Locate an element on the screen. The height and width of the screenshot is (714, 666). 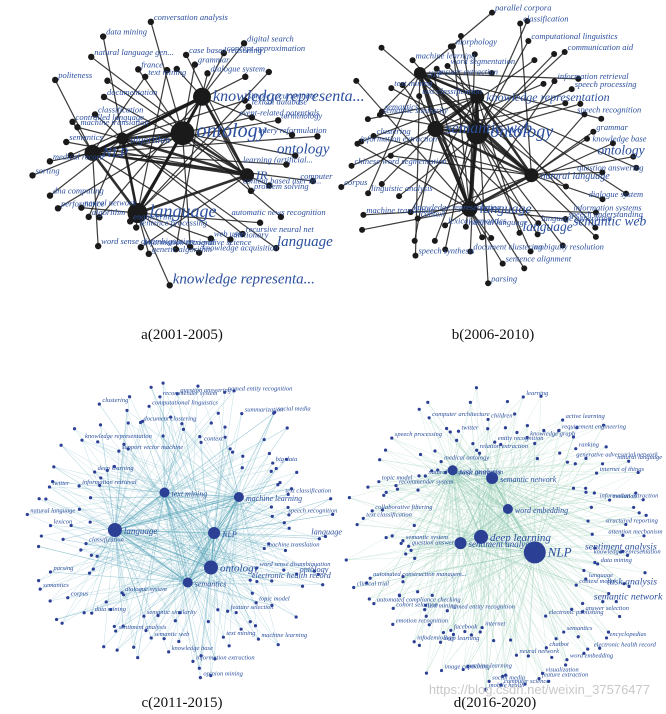
keyword-label: recommender system is located at coordinates (426, 482).